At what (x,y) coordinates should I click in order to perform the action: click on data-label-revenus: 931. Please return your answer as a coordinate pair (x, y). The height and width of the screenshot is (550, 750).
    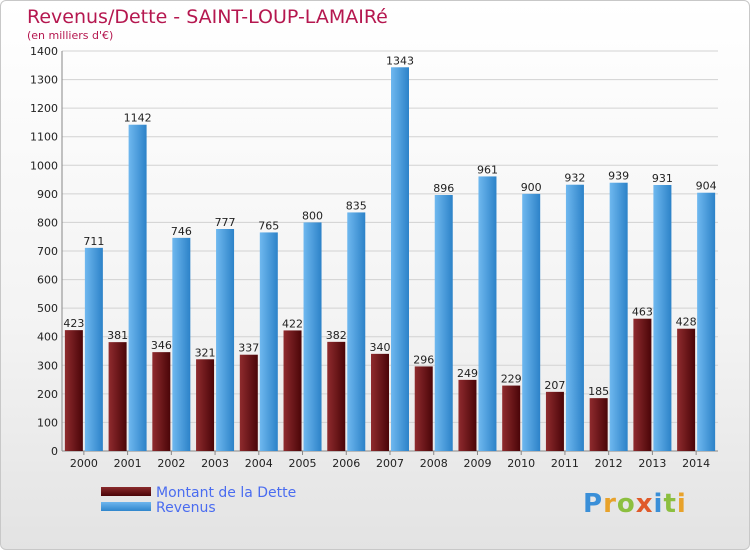
    Looking at the image, I should click on (662, 178).